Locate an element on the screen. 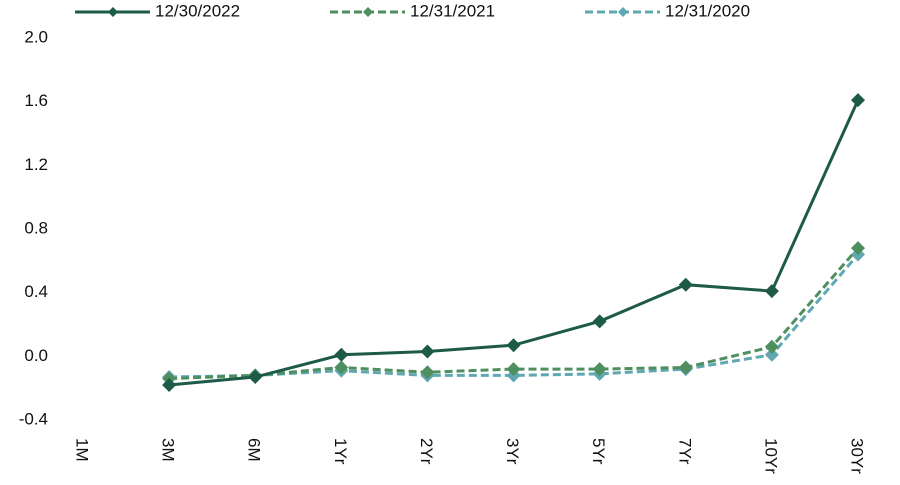  y-tick-label: 2.0 is located at coordinates (36, 36).